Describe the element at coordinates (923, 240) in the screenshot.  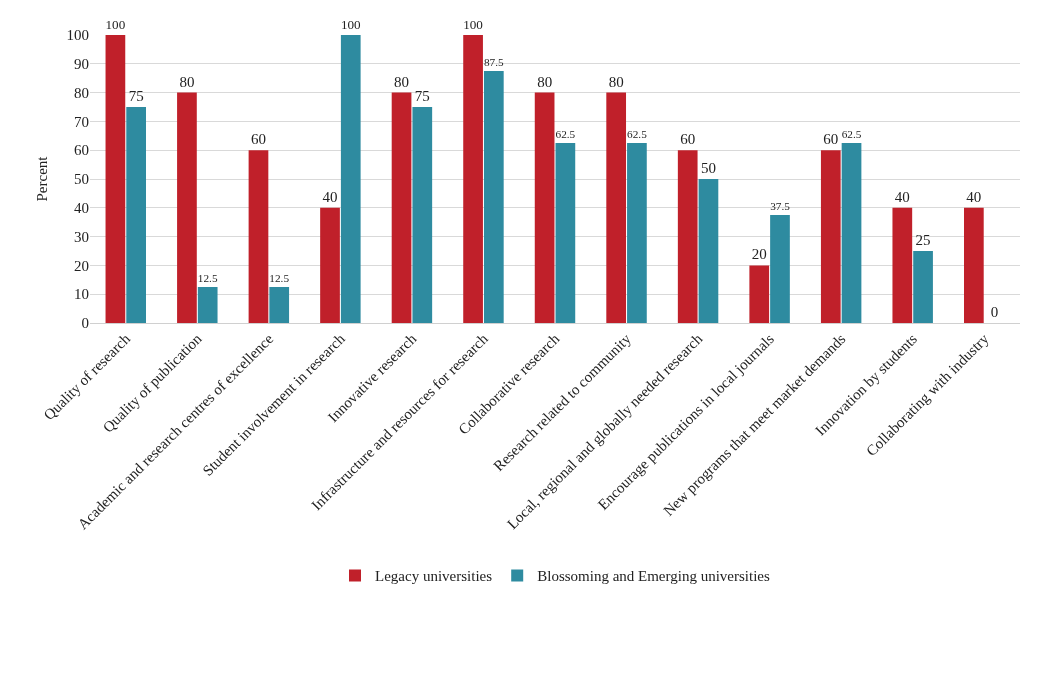
I see `data-label: 25` at that location.